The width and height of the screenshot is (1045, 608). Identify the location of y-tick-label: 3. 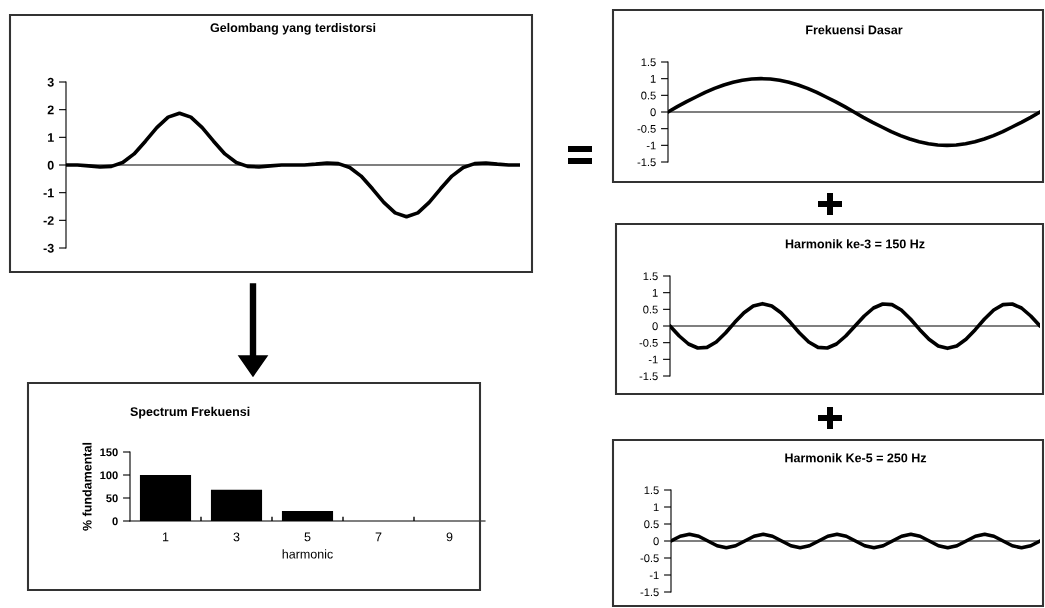
(50, 82).